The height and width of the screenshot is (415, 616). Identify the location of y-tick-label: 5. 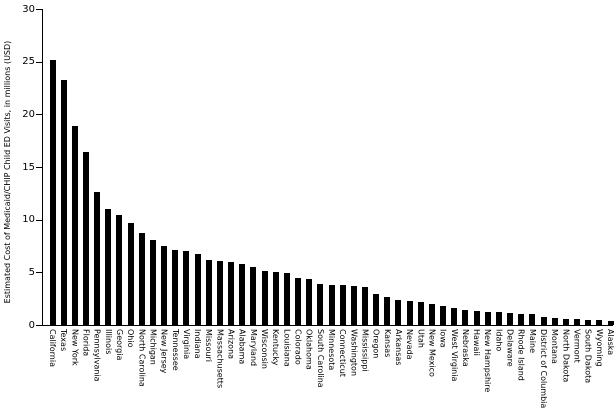
(31, 272).